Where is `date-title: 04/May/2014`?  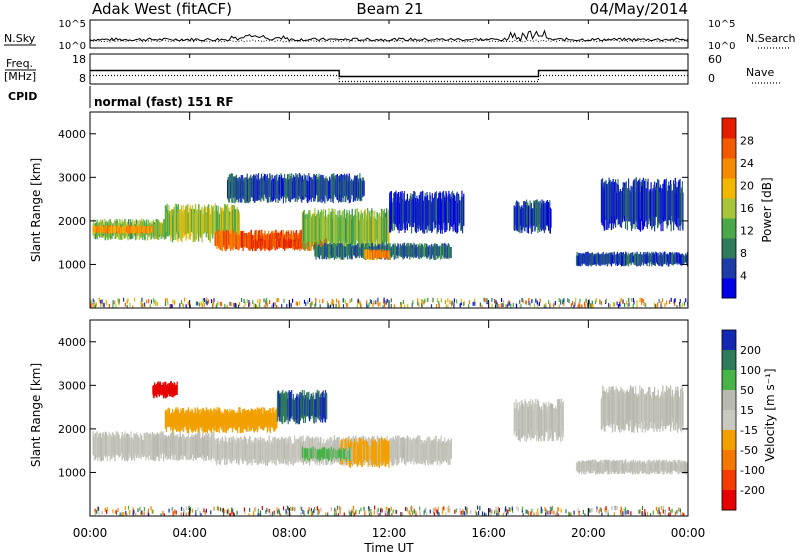
date-title: 04/May/2014 is located at coordinates (639, 9).